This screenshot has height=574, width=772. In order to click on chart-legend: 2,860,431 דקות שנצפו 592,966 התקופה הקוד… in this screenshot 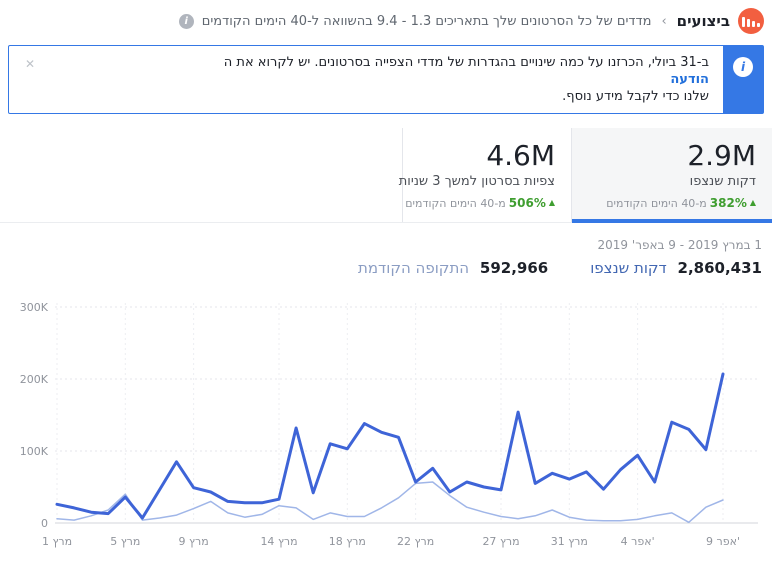, I will do `click(386, 268)`.